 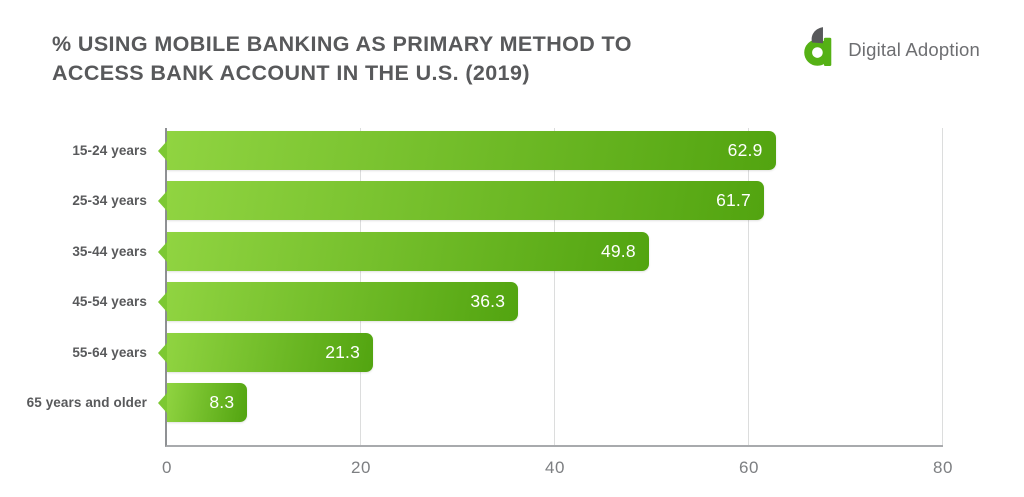 I want to click on bar-track: 8.3, so click(x=549, y=402).